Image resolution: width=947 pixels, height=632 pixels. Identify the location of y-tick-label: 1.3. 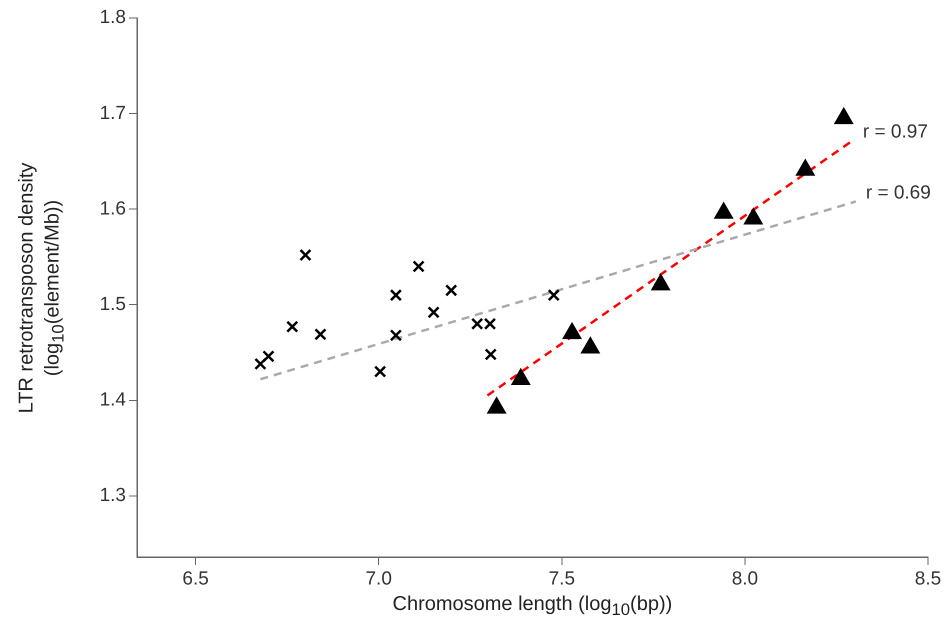
(113, 495).